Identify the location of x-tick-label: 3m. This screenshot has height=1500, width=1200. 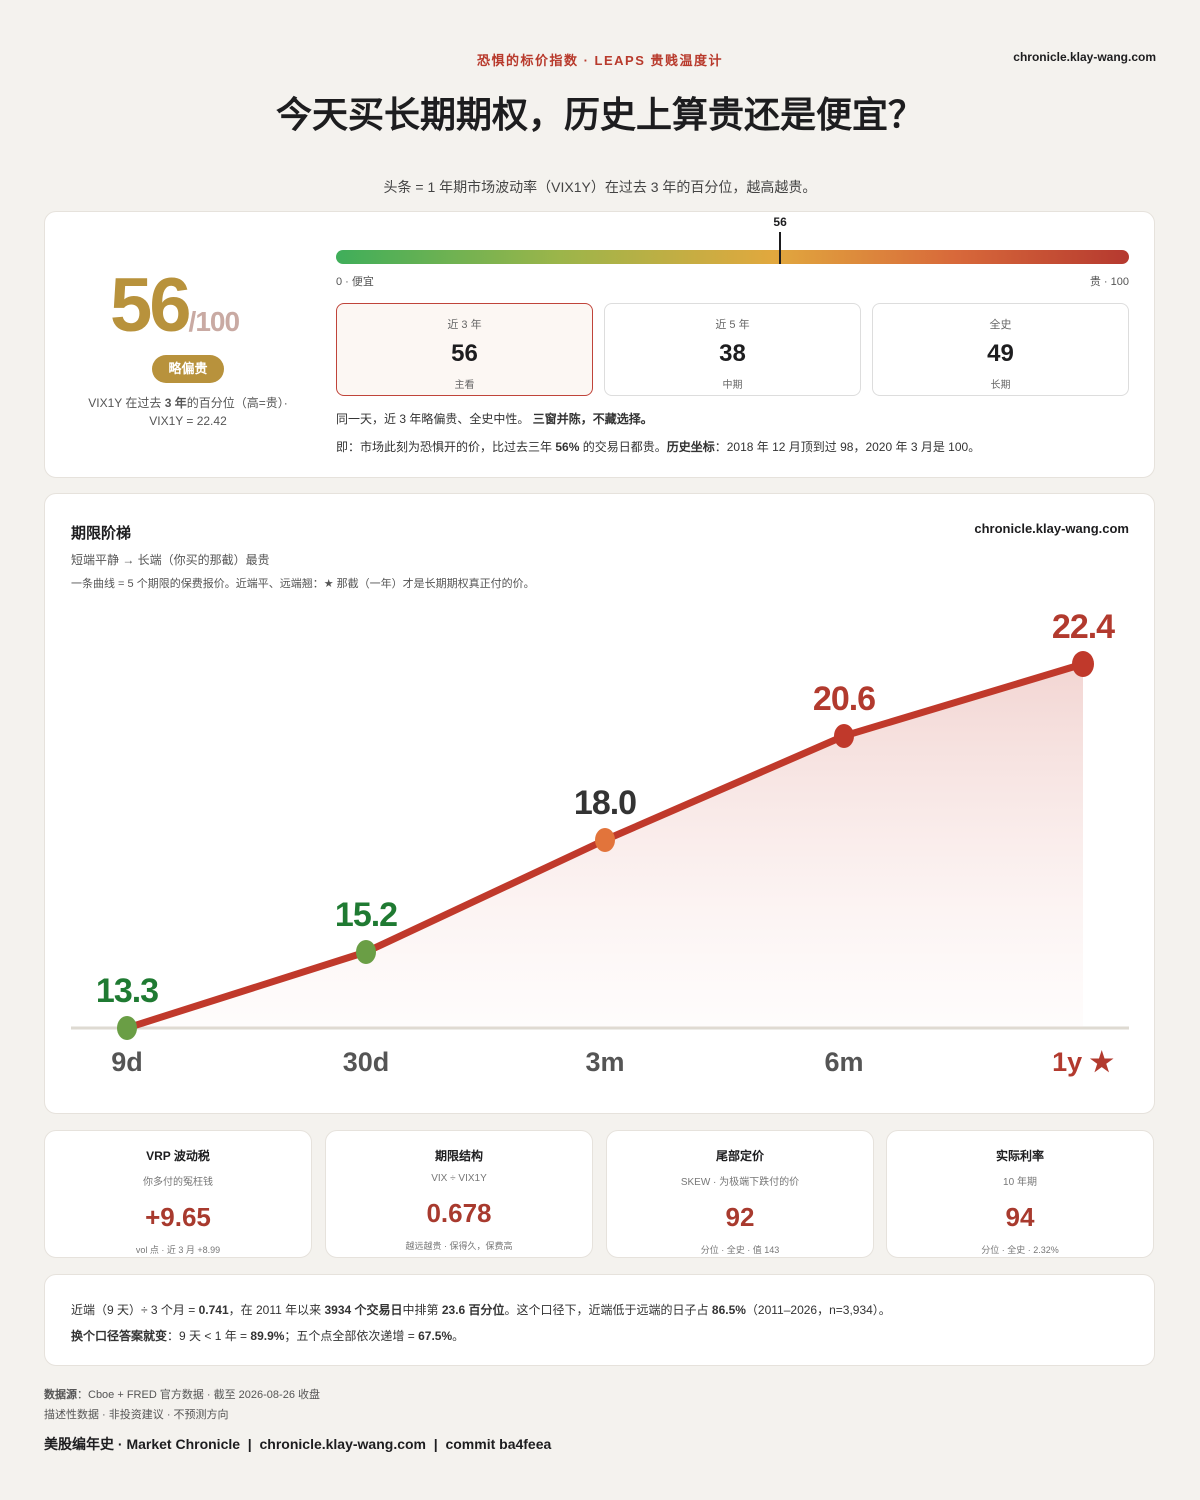
(604, 1062).